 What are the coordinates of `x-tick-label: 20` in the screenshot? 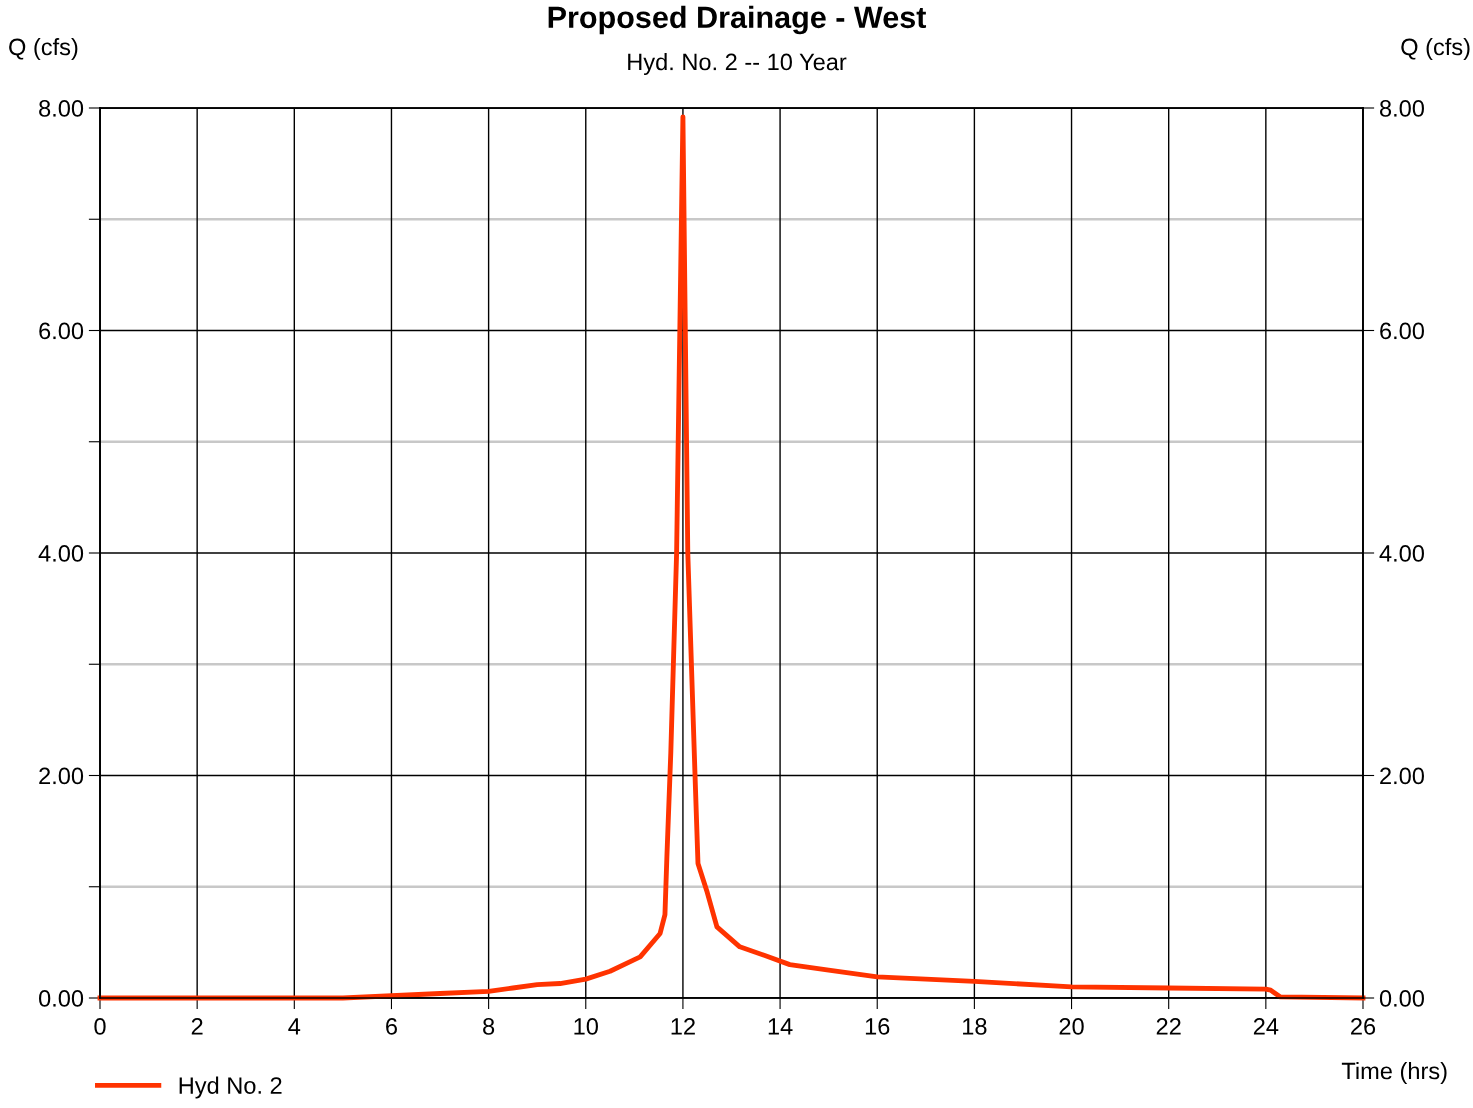 It's located at (1071, 1026).